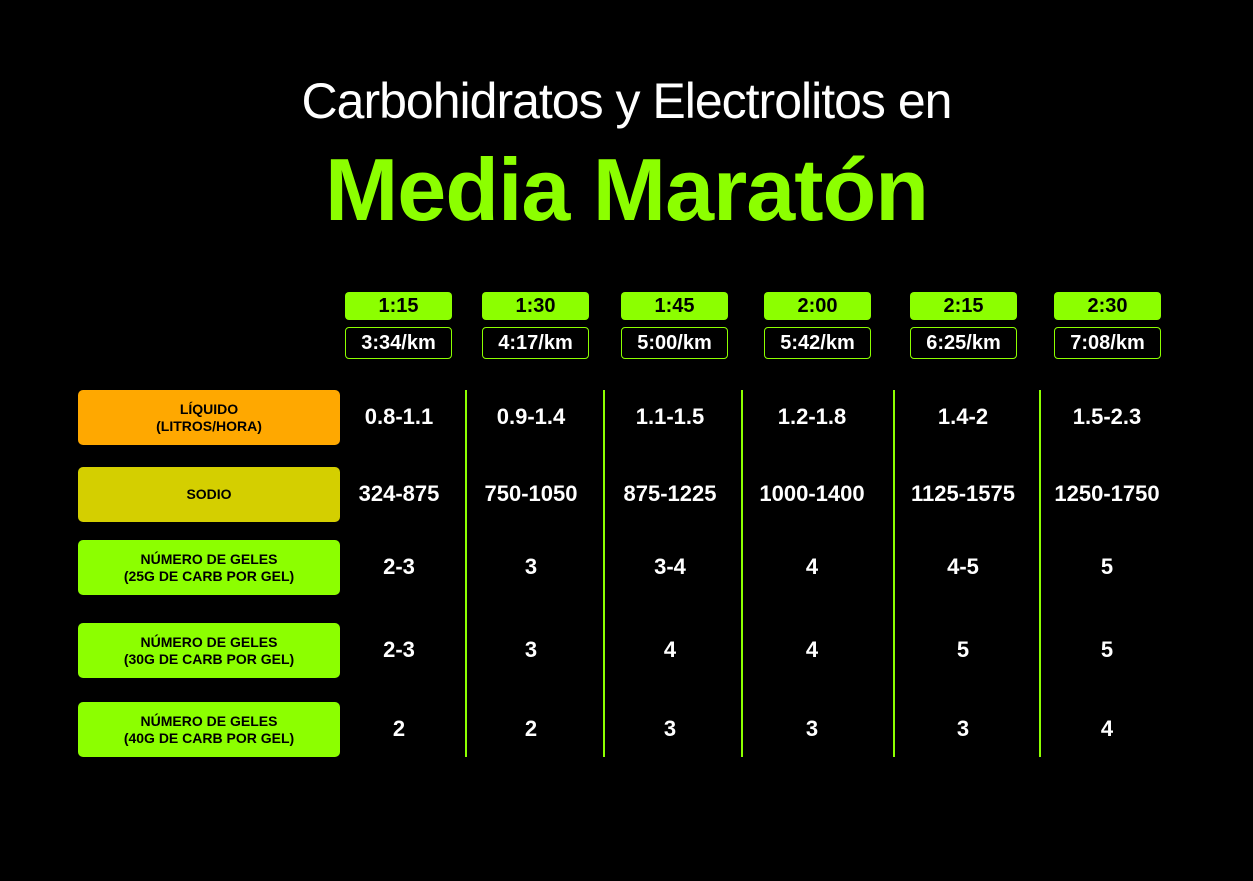  Describe the element at coordinates (812, 416) in the screenshot. I see `table-cell: 1.2-1.8` at that location.